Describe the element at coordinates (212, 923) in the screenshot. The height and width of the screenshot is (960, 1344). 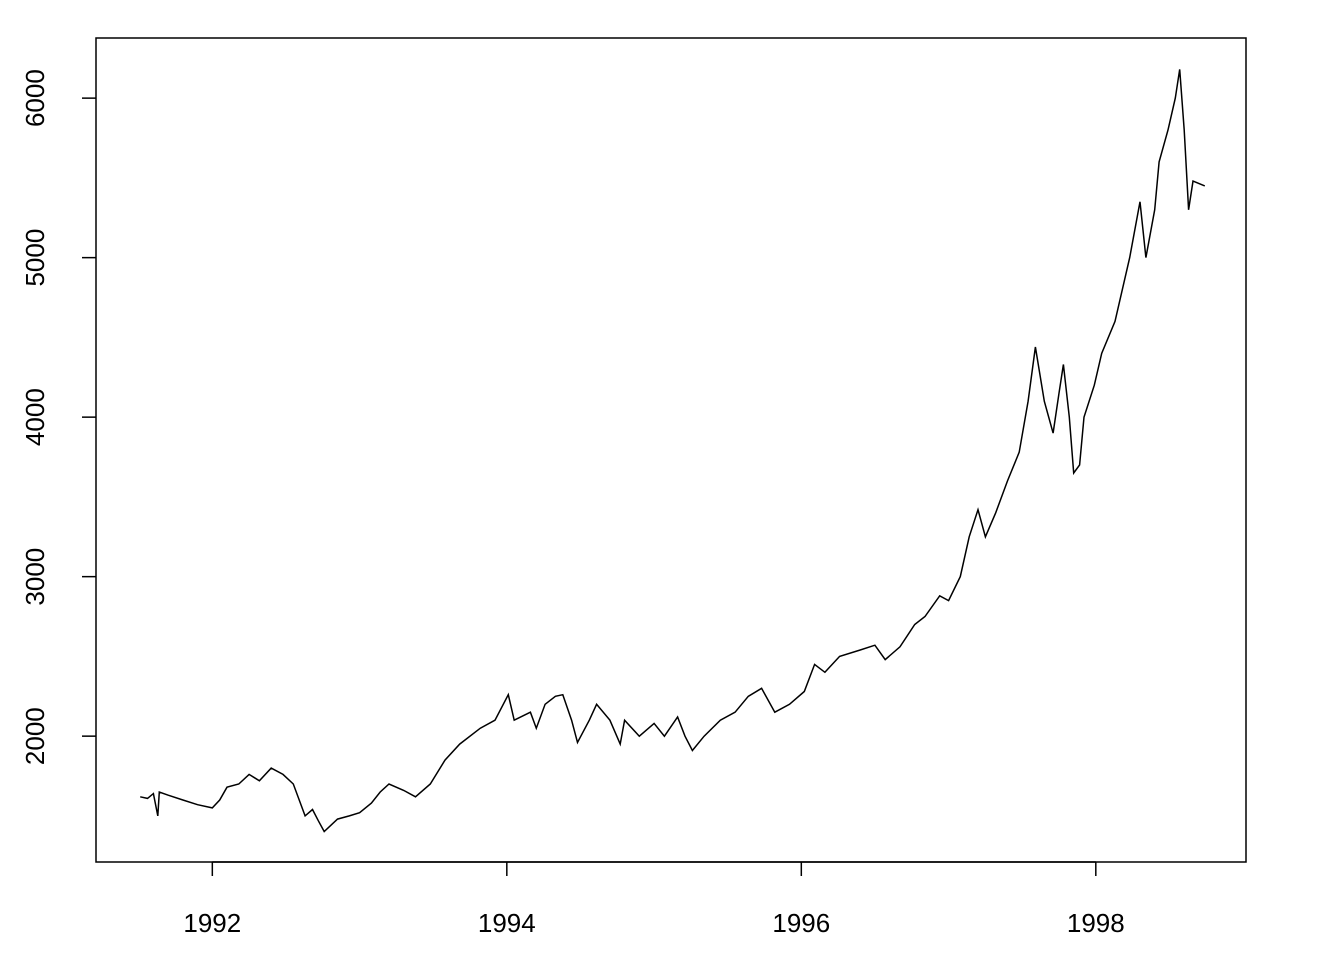
I see `x-tick-label: 1992` at that location.